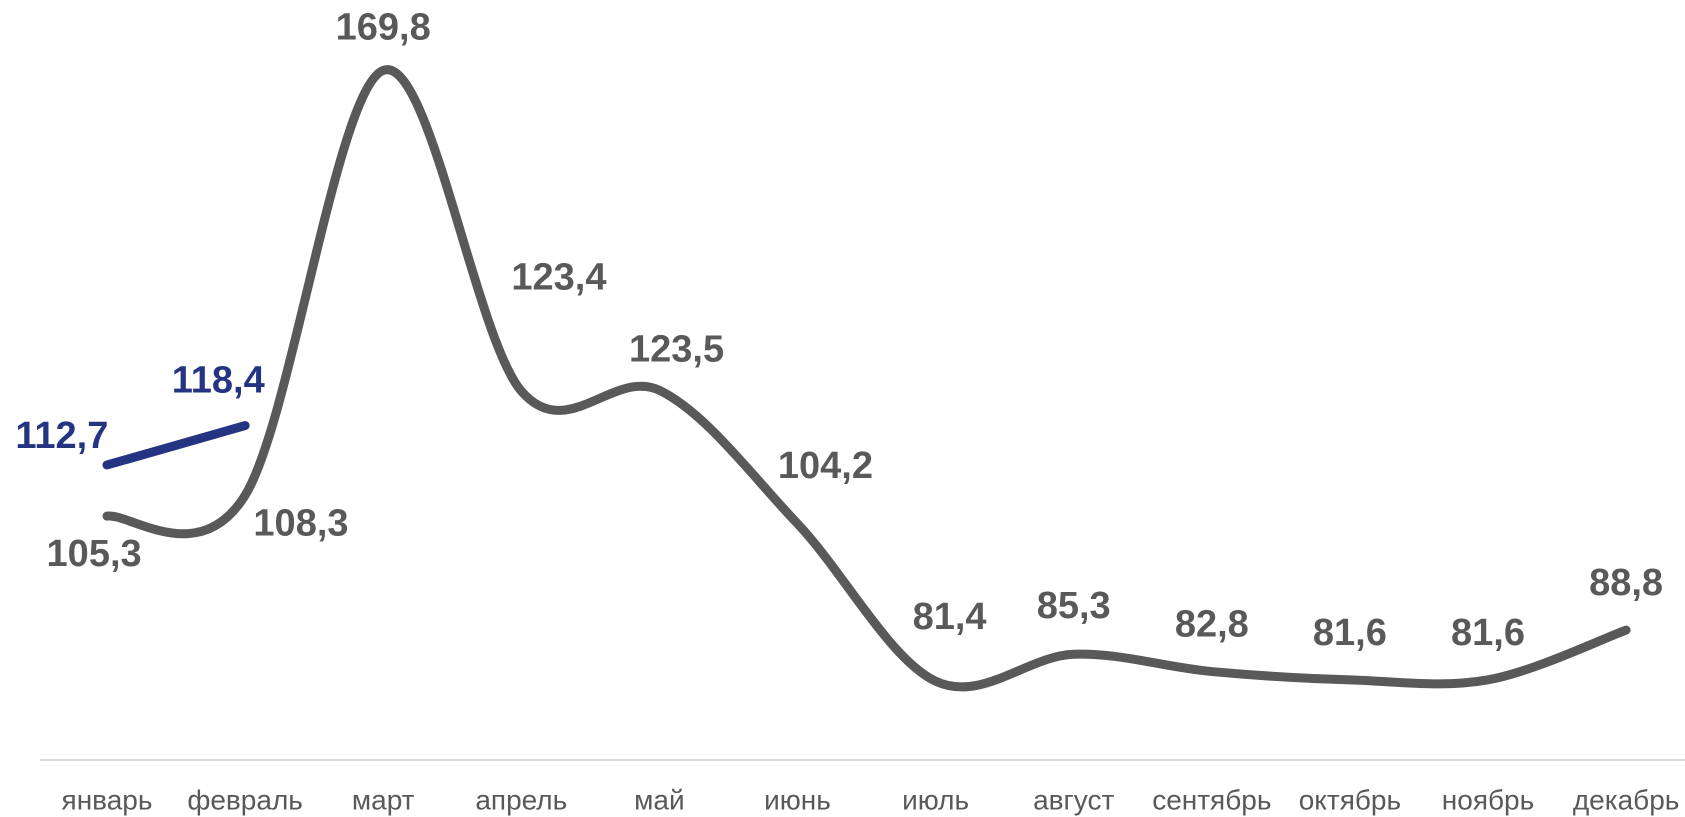  I want to click on value-label: 88,8, so click(1626, 583).